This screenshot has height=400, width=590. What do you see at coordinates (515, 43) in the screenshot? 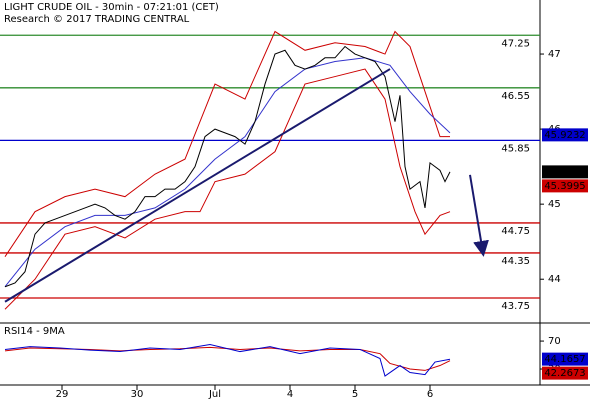
I see `level-label: 47.25` at bounding box center [515, 43].